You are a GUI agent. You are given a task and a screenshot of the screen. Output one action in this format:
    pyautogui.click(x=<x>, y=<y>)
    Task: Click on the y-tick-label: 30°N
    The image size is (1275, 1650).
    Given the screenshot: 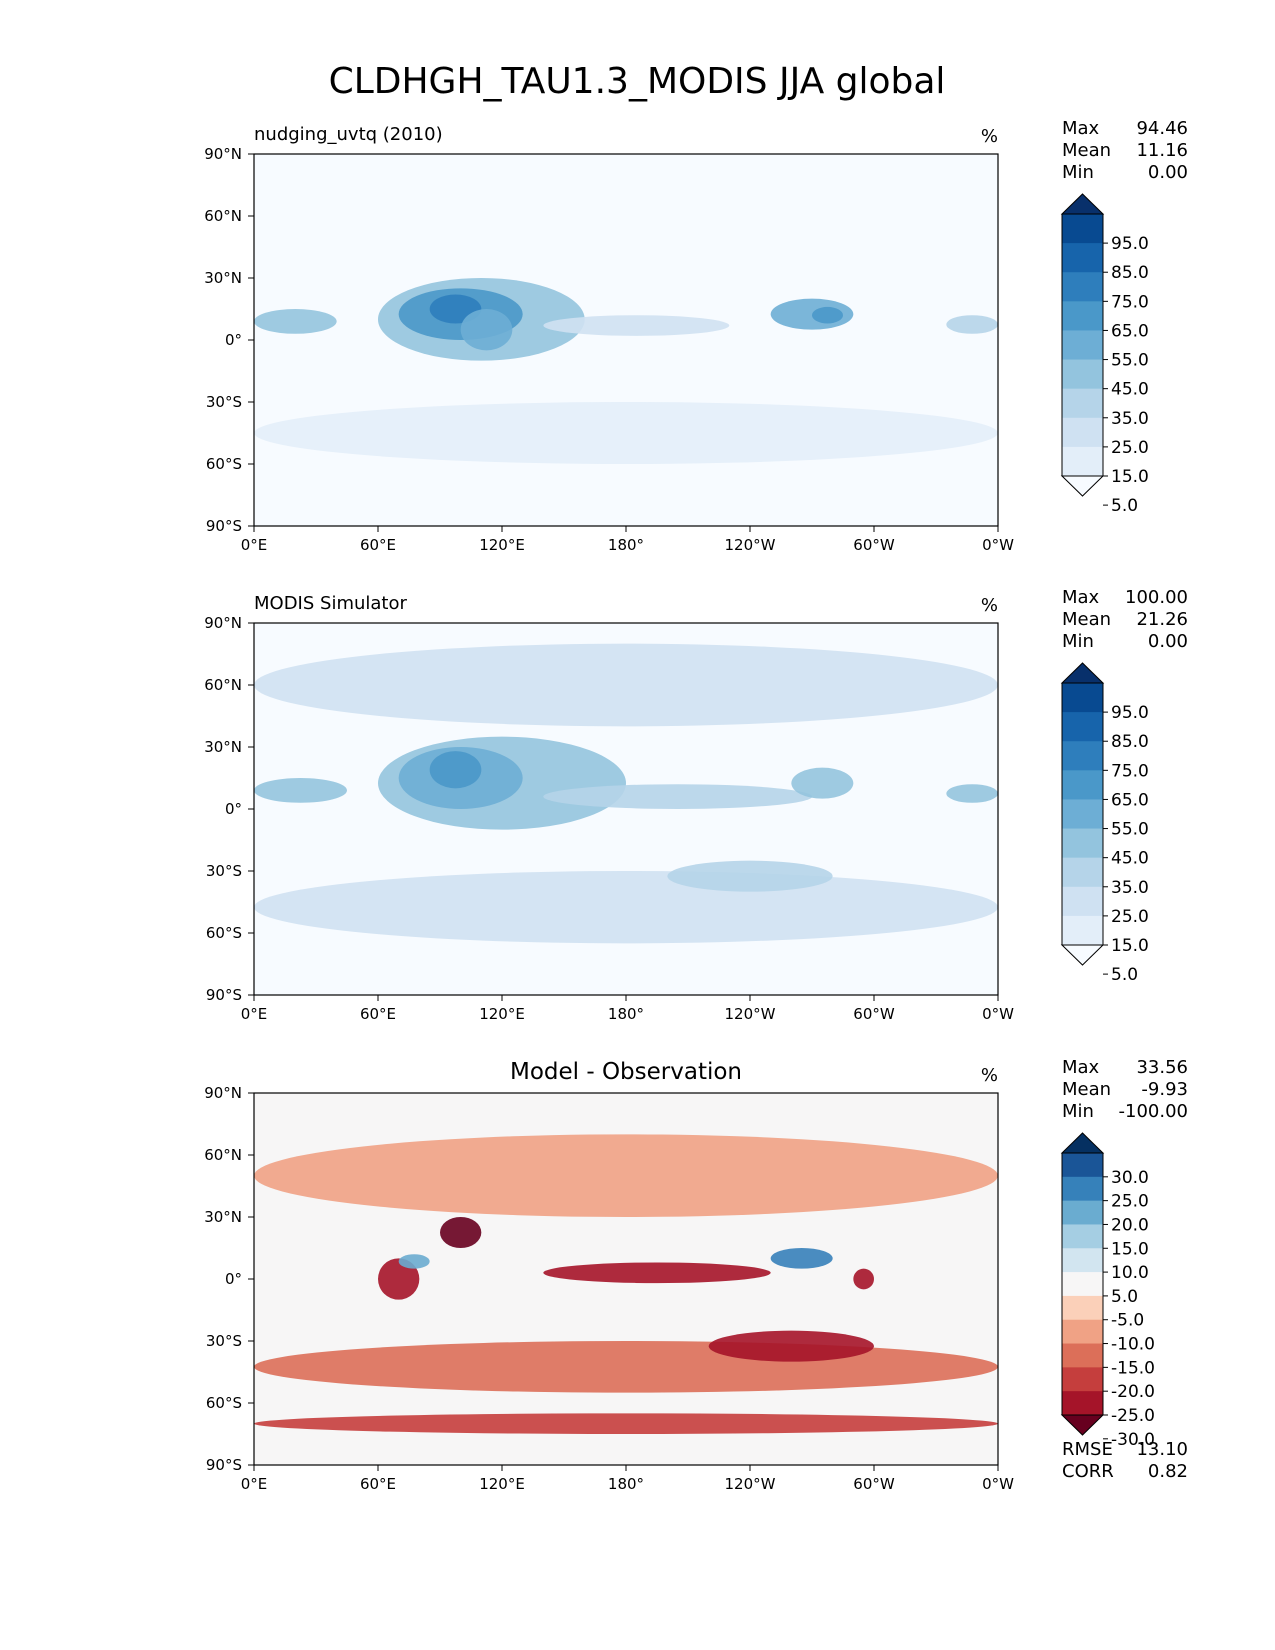 What is the action you would take?
    pyautogui.click(x=223, y=1217)
    